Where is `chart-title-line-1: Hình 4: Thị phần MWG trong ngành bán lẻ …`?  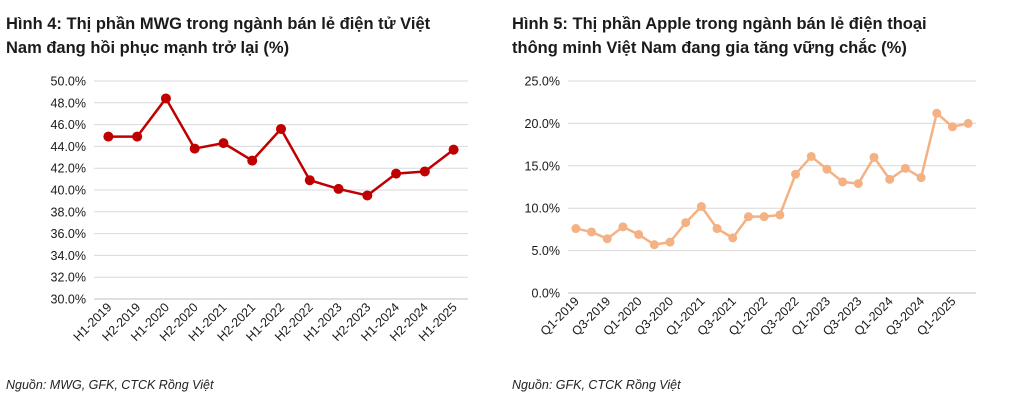 chart-title-line-1: Hình 4: Thị phần MWG trong ngành bán lẻ … is located at coordinates (218, 24).